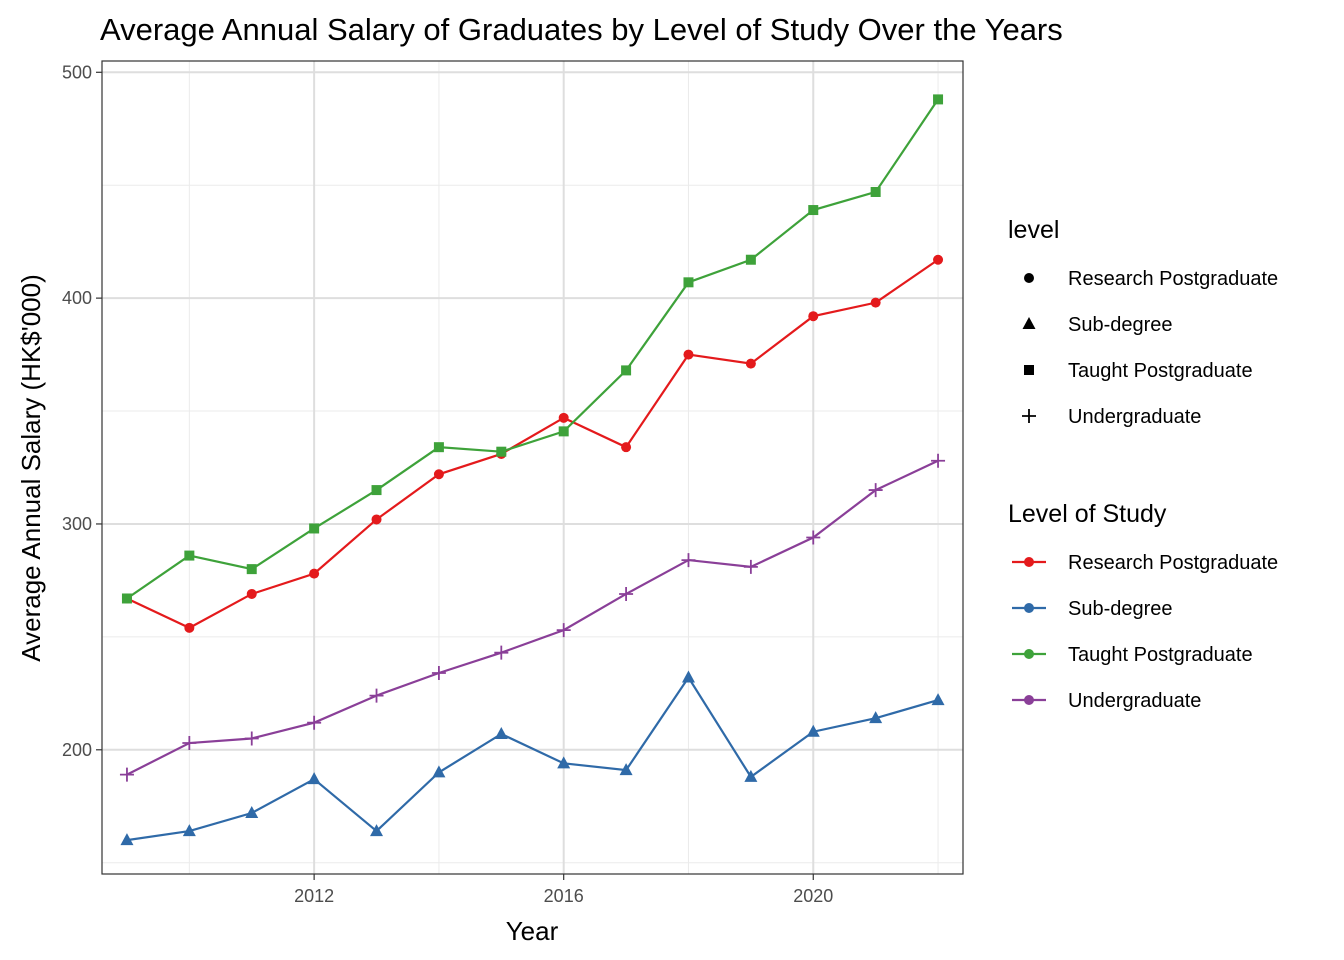 The image size is (1344, 960). What do you see at coordinates (77, 750) in the screenshot?
I see `y-tick-label: 200` at bounding box center [77, 750].